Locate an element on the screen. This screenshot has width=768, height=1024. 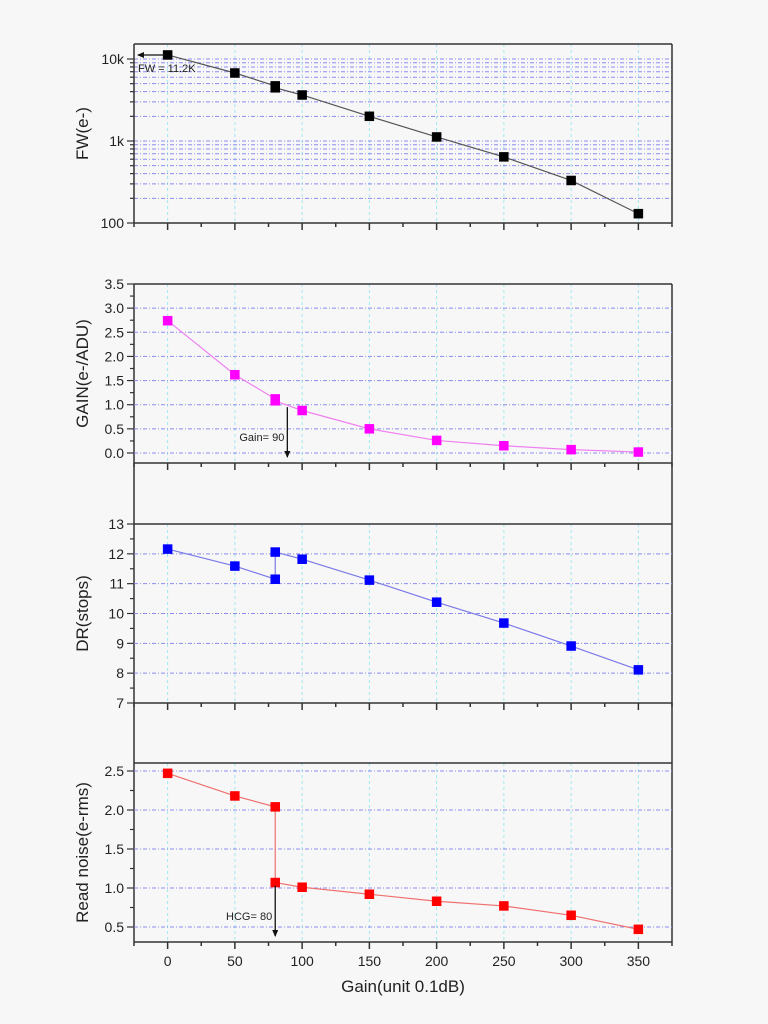
x-tick-label: 250 is located at coordinates (504, 961).